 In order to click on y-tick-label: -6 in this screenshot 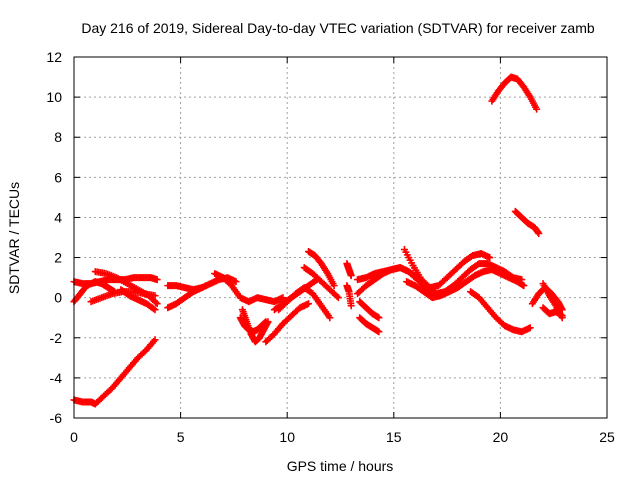, I will do `click(56, 418)`.